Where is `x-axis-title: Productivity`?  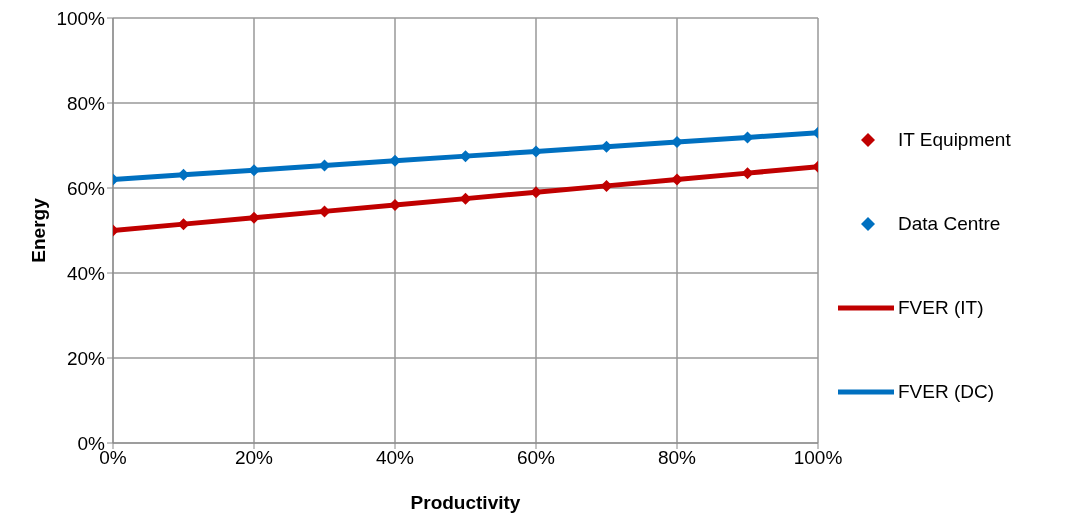 x-axis-title: Productivity is located at coordinates (465, 502).